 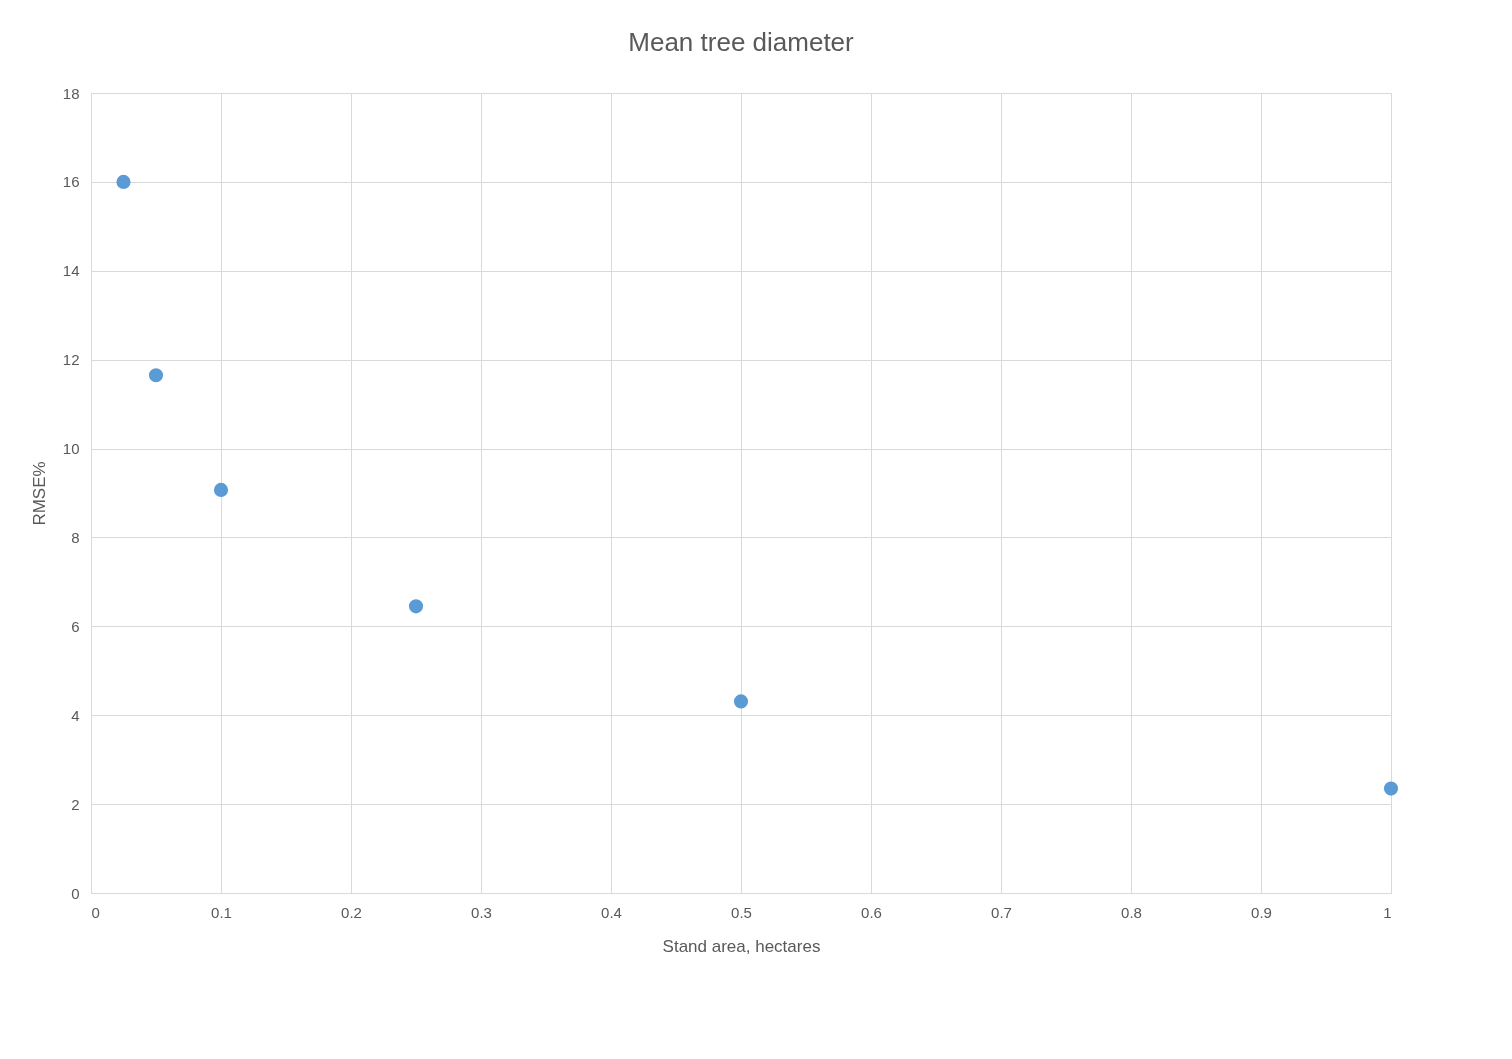 I want to click on x-tick-label: 0.9, so click(x=1261, y=912).